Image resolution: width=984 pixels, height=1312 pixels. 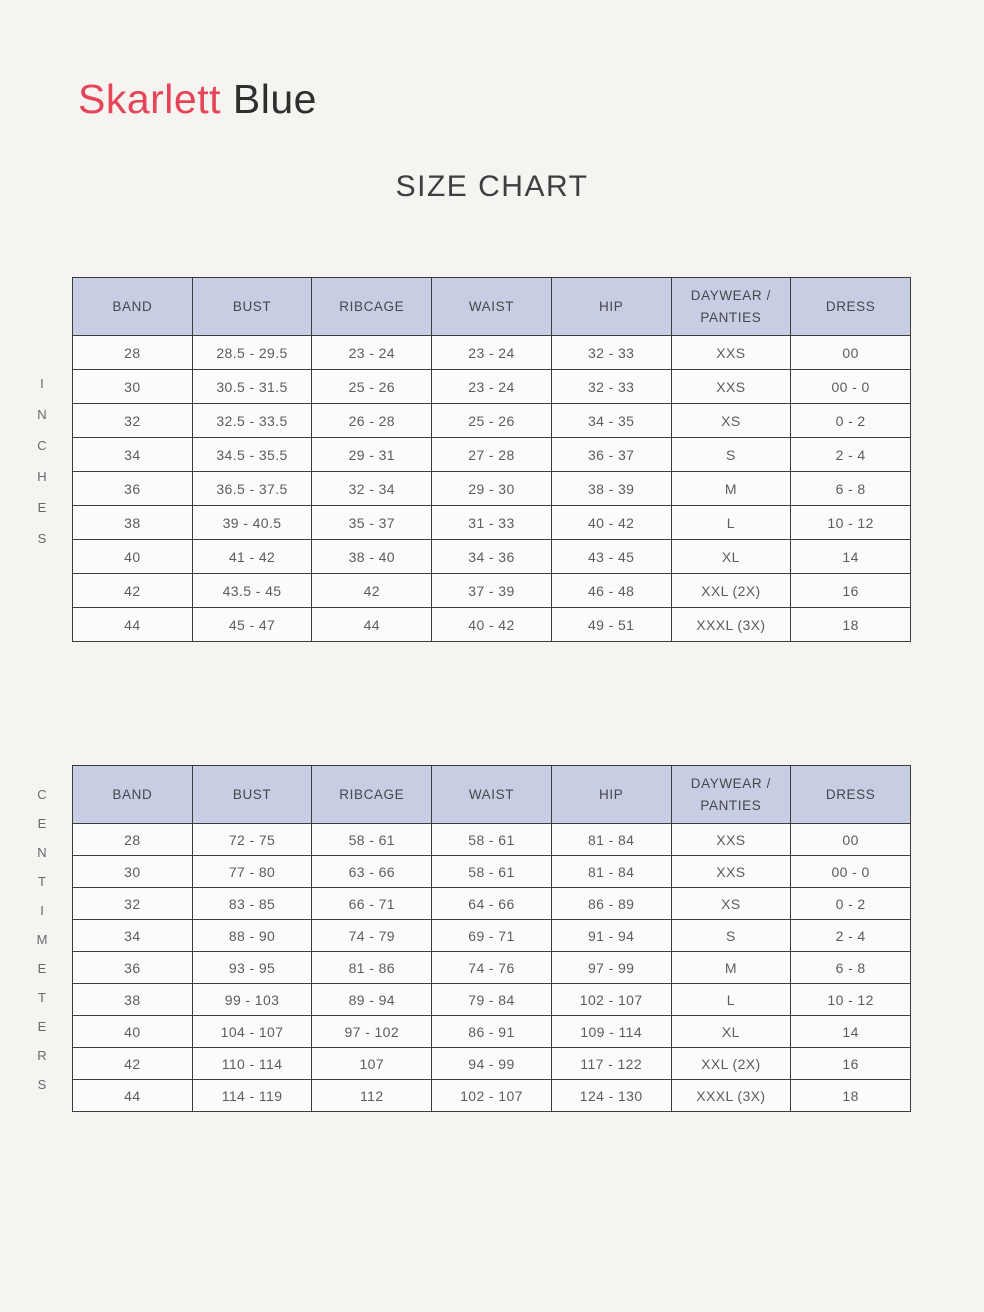 What do you see at coordinates (372, 1063) in the screenshot?
I see `table-cell: 107` at bounding box center [372, 1063].